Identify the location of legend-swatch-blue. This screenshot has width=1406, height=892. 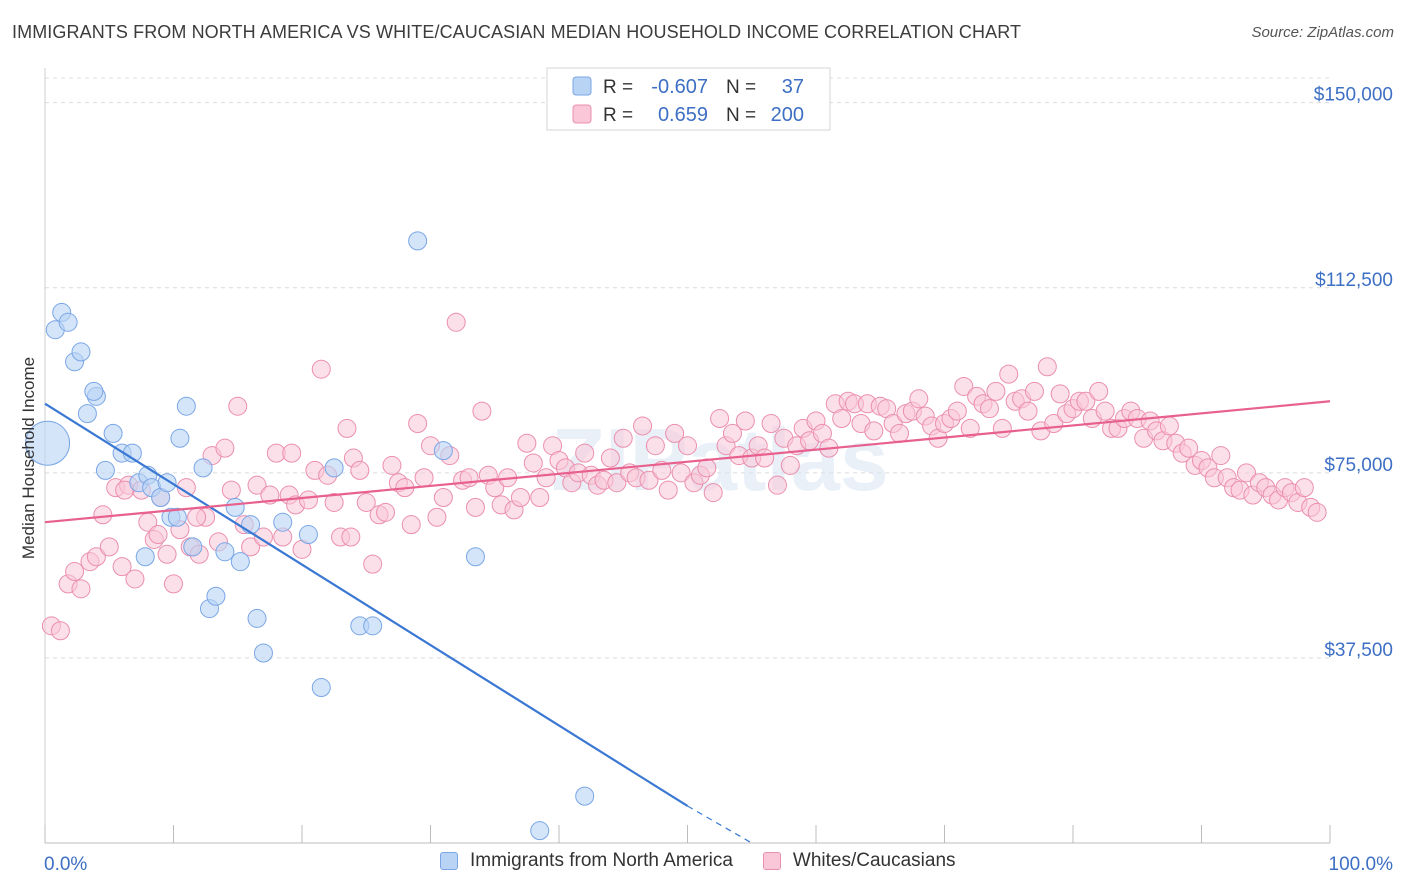
(449, 861).